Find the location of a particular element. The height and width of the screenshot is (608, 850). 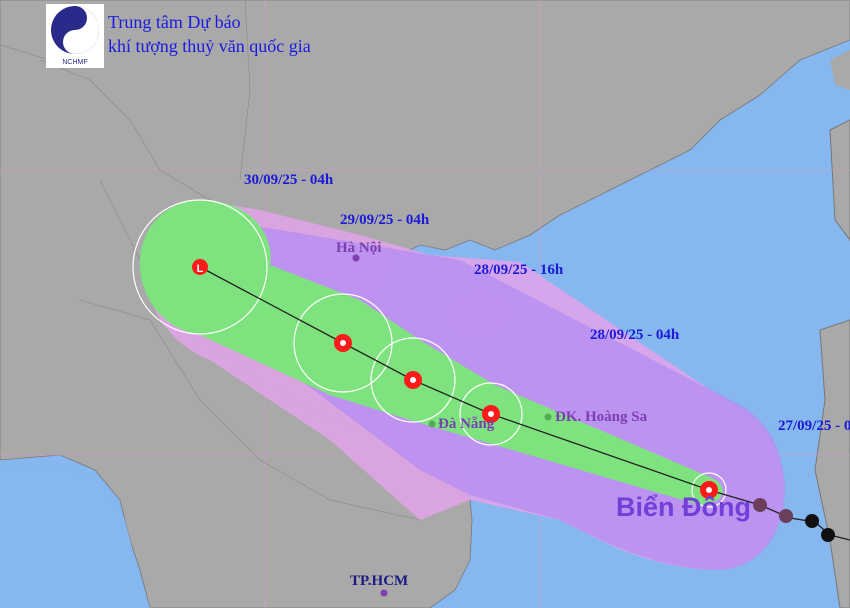

forecast-time-label: 28/09/25 - 04h is located at coordinates (635, 335).